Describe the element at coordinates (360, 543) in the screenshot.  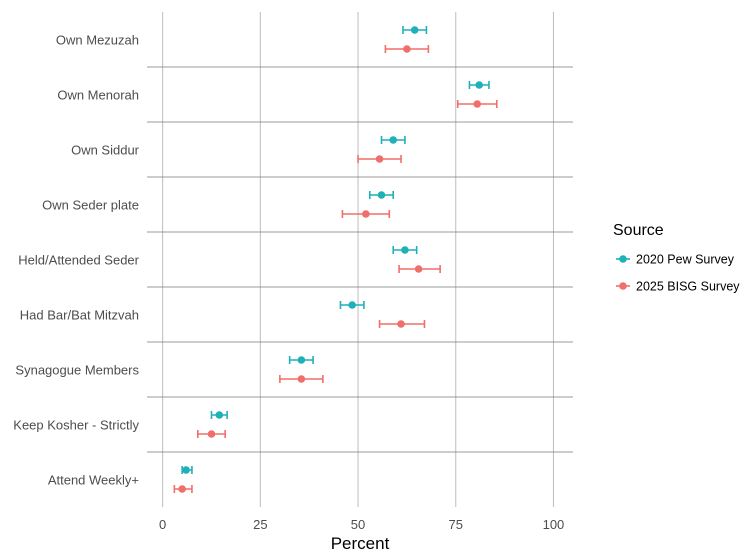
I see `x-axis-title: Percent` at that location.